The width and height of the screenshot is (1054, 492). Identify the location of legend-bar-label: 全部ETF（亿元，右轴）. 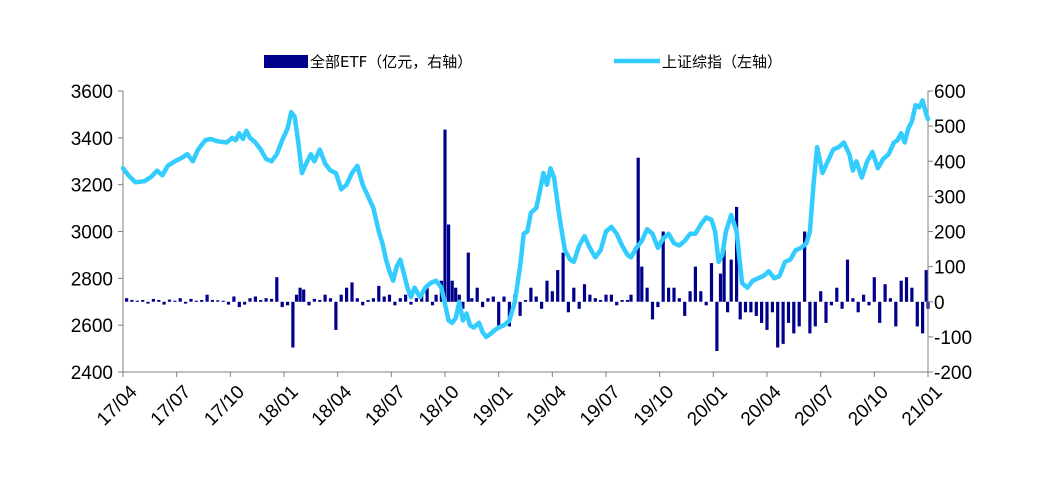
(391, 62).